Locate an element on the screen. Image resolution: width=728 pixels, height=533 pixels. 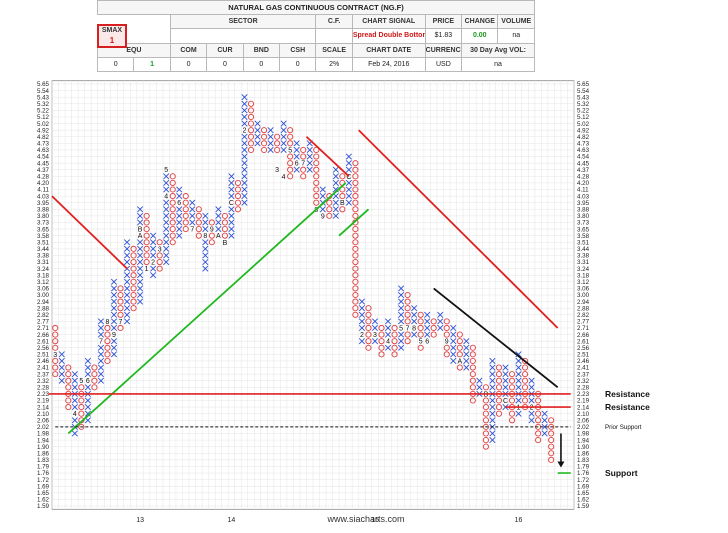
y-tick-label-left: 1.65 is located at coordinates (43, 493).